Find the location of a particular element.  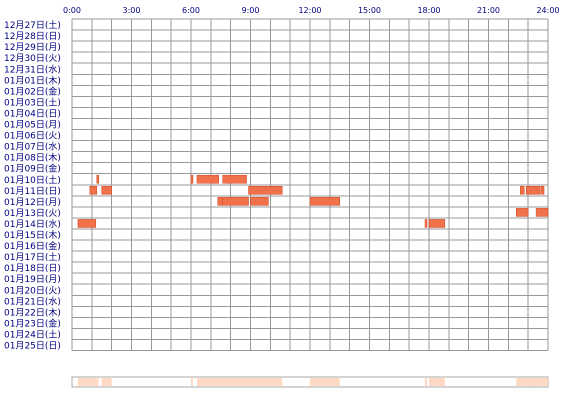

row-label: 01月25日(日) is located at coordinates (32, 346).